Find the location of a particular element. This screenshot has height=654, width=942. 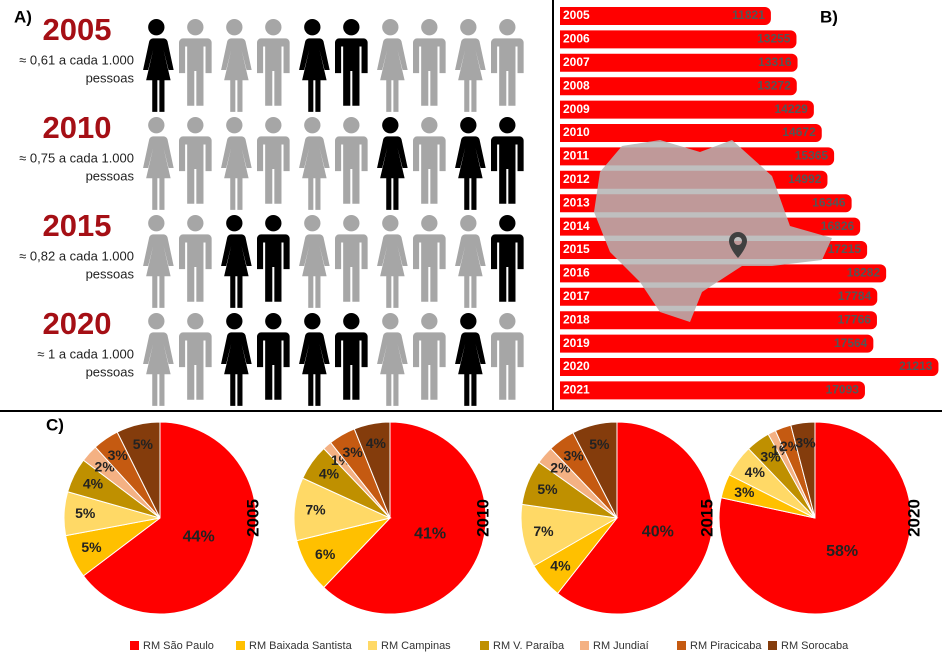

legend-label: RM Baixada Santista is located at coordinates (301, 646).